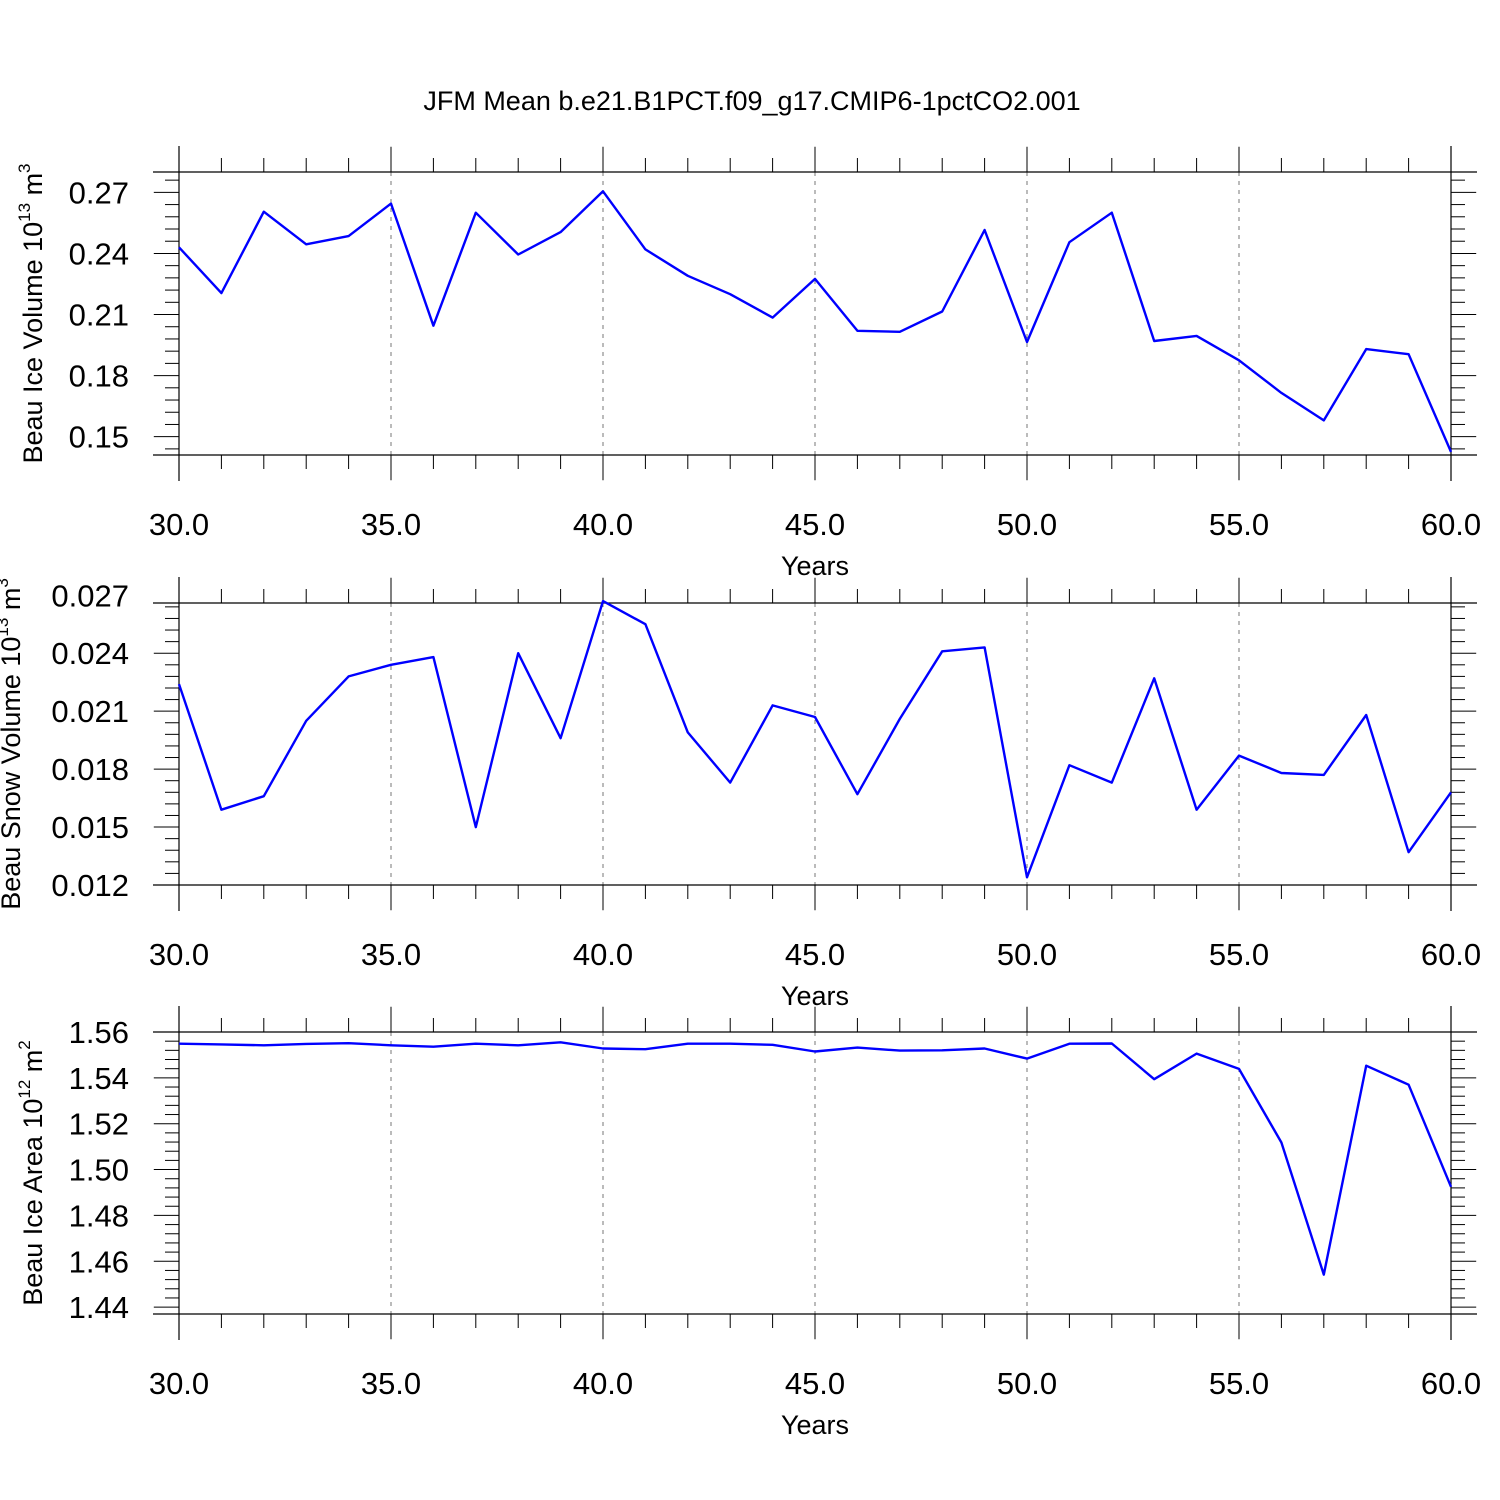  Describe the element at coordinates (99, 1124) in the screenshot. I see `y-tick-label: 1.52` at that location.